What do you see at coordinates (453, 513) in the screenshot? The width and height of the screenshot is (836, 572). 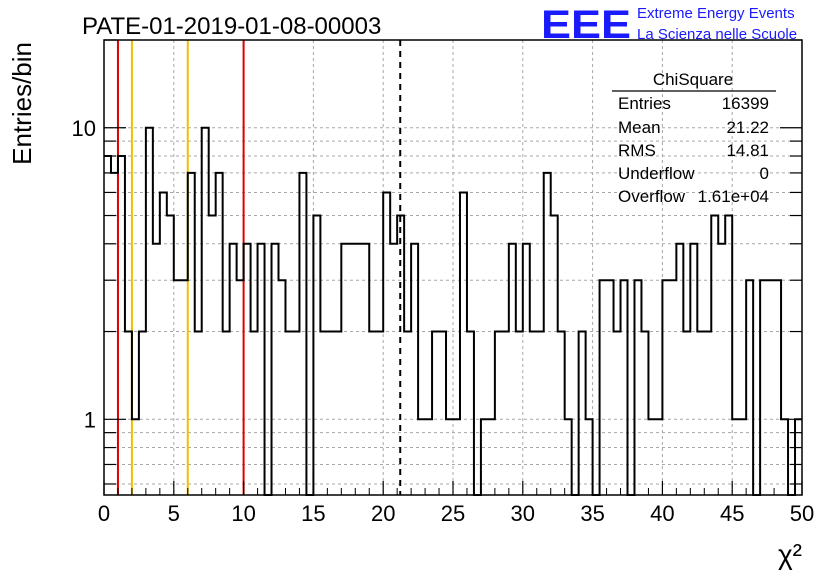 I see `x-tick-label: 25` at bounding box center [453, 513].